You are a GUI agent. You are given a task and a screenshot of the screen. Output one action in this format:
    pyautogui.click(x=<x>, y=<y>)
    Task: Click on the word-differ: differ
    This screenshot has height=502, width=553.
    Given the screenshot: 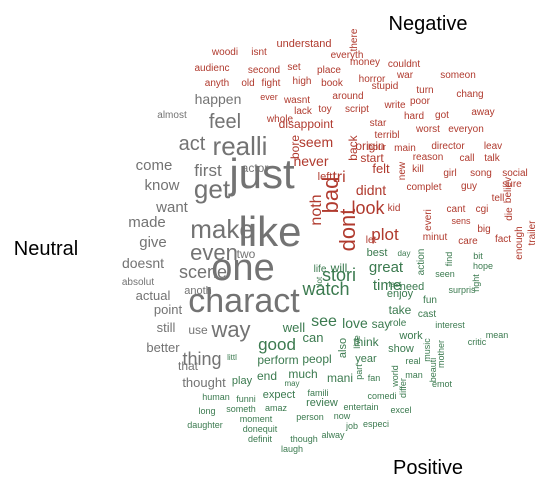 What is the action you would take?
    pyautogui.click(x=403, y=388)
    